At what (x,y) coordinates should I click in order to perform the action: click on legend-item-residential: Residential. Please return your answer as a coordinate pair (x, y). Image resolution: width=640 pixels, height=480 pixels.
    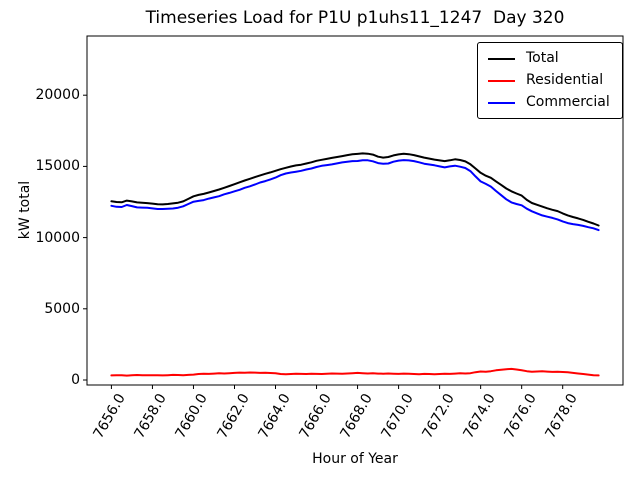
    Looking at the image, I should click on (550, 80).